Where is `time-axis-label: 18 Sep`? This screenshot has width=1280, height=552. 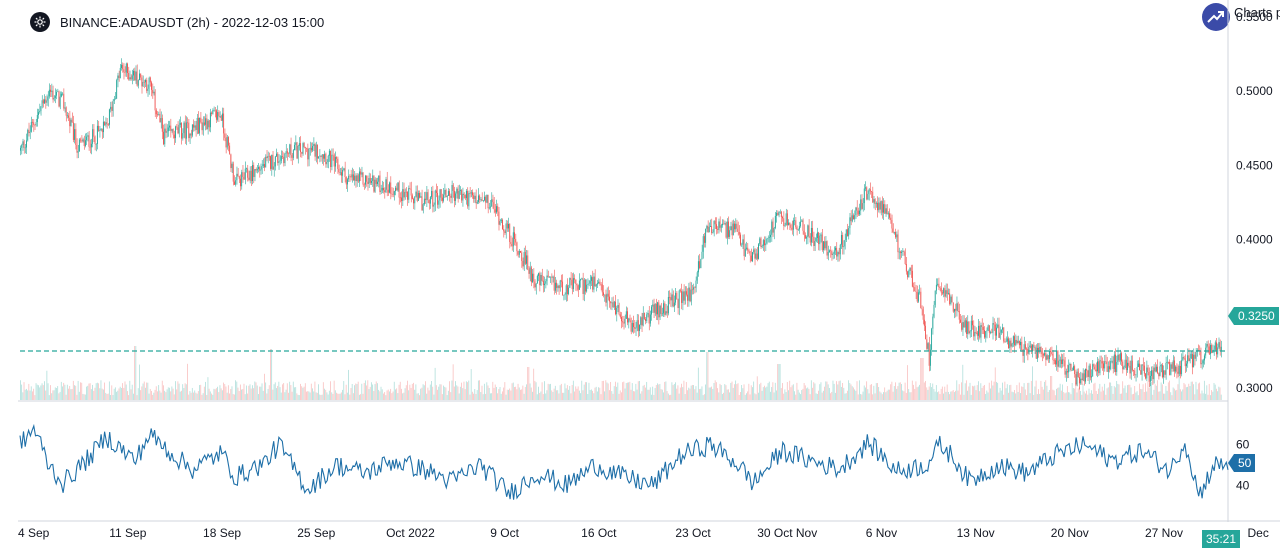
time-axis-label: 18 Sep is located at coordinates (222, 533).